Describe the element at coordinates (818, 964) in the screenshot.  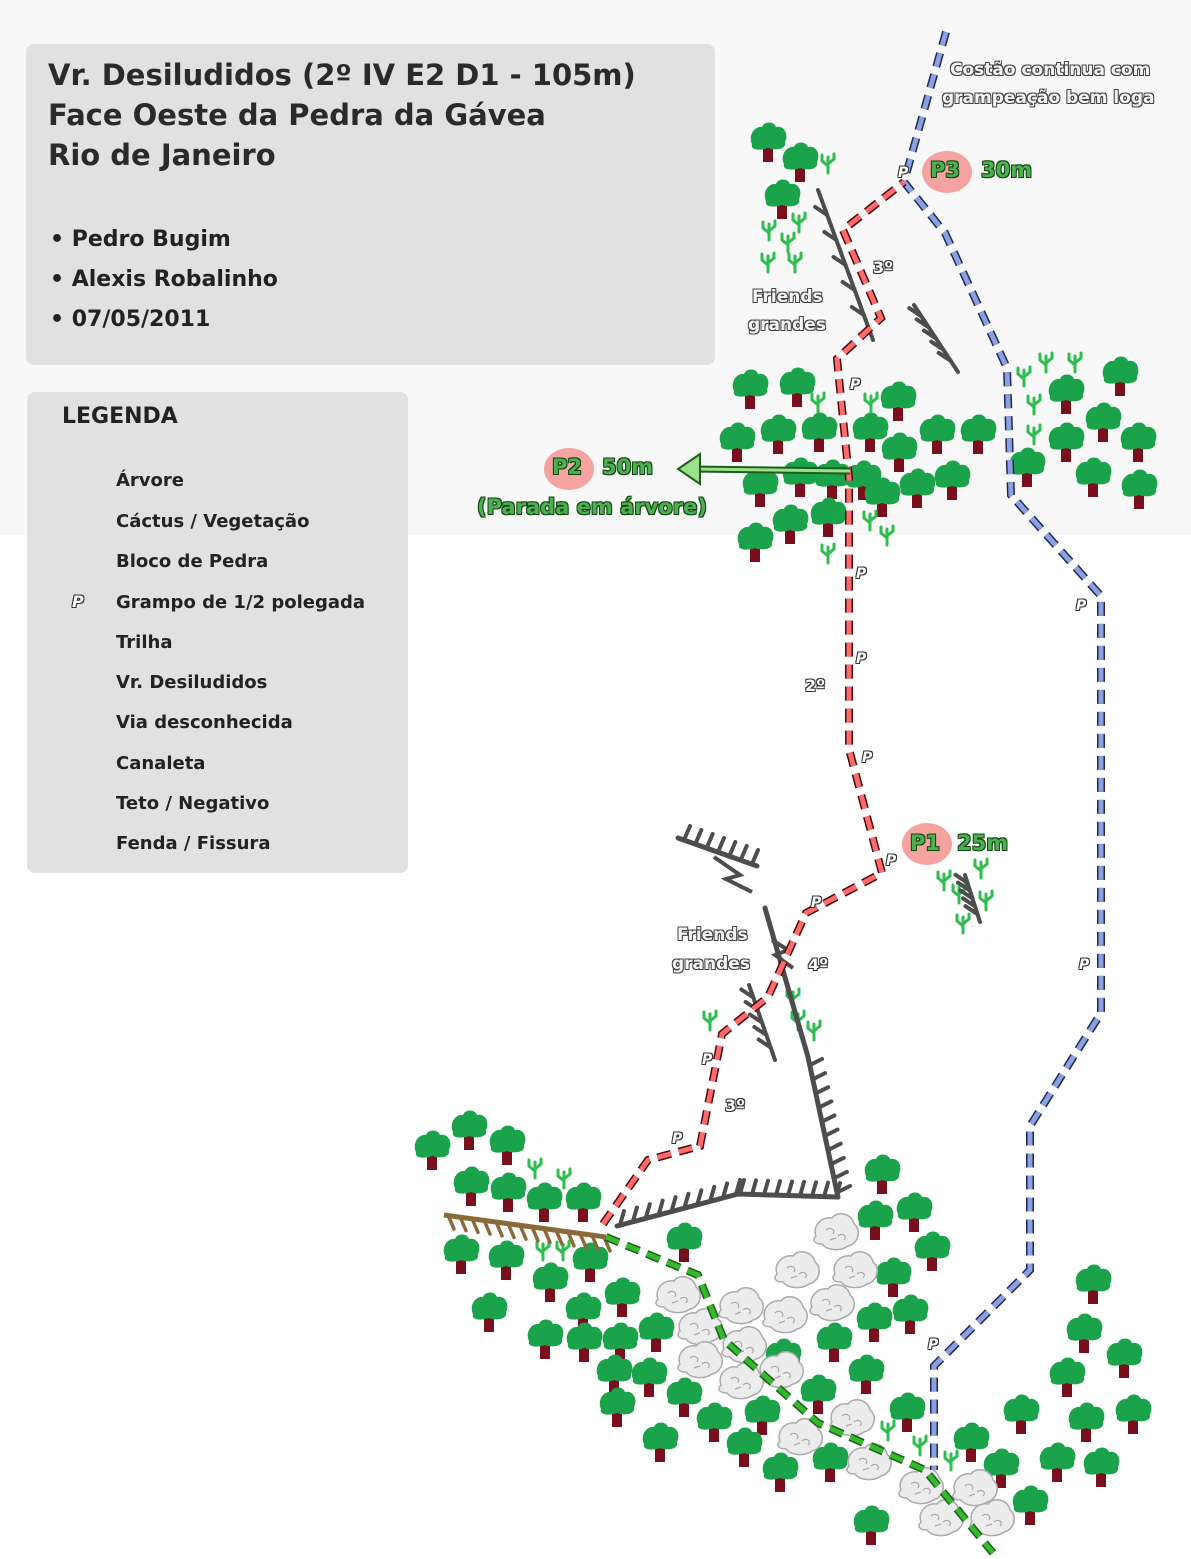
I see `grade-lower-right: 4º` at that location.